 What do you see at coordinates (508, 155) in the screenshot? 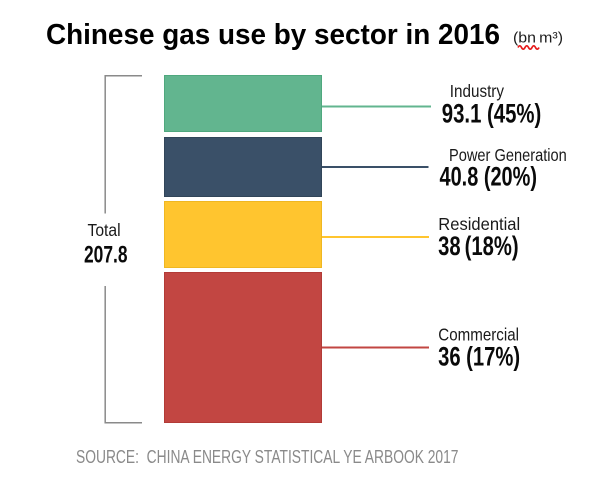
I see `svg-text: Power Generation` at bounding box center [508, 155].